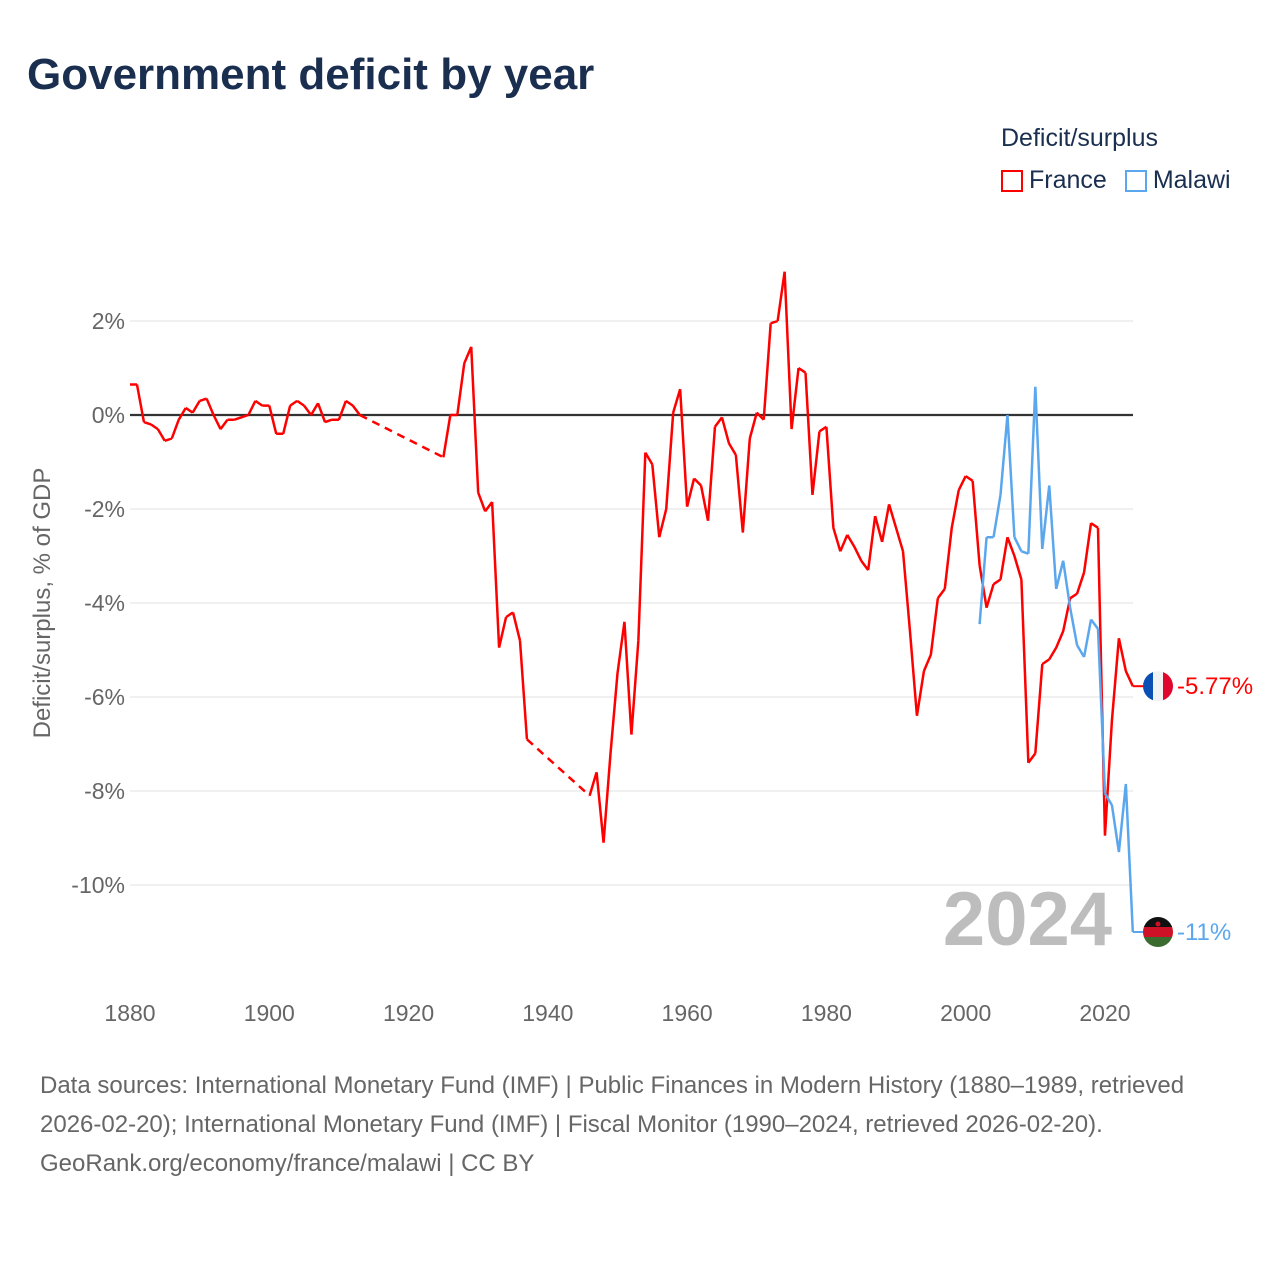 The image size is (1280, 1280). Describe the element at coordinates (104, 791) in the screenshot. I see `y-tick-label: -8%` at that location.